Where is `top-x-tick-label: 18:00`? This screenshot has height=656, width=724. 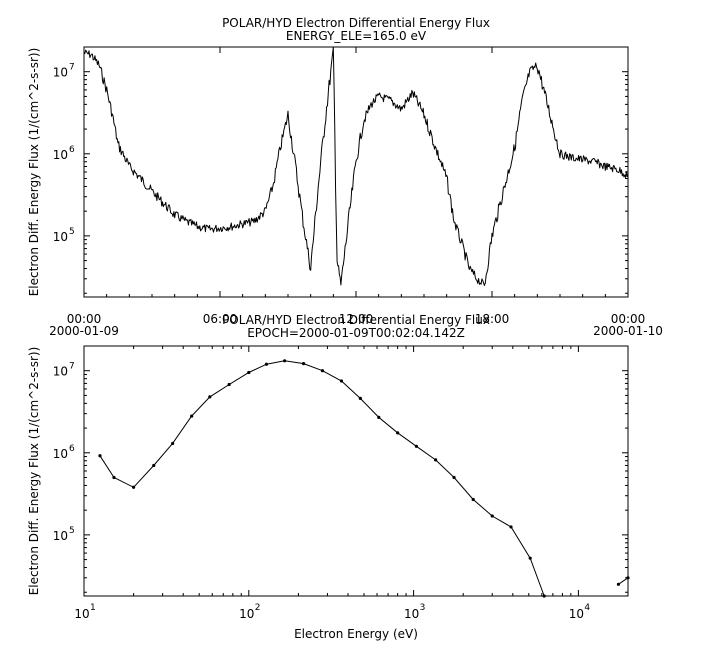 top-x-tick-label: 18:00 is located at coordinates (492, 319).